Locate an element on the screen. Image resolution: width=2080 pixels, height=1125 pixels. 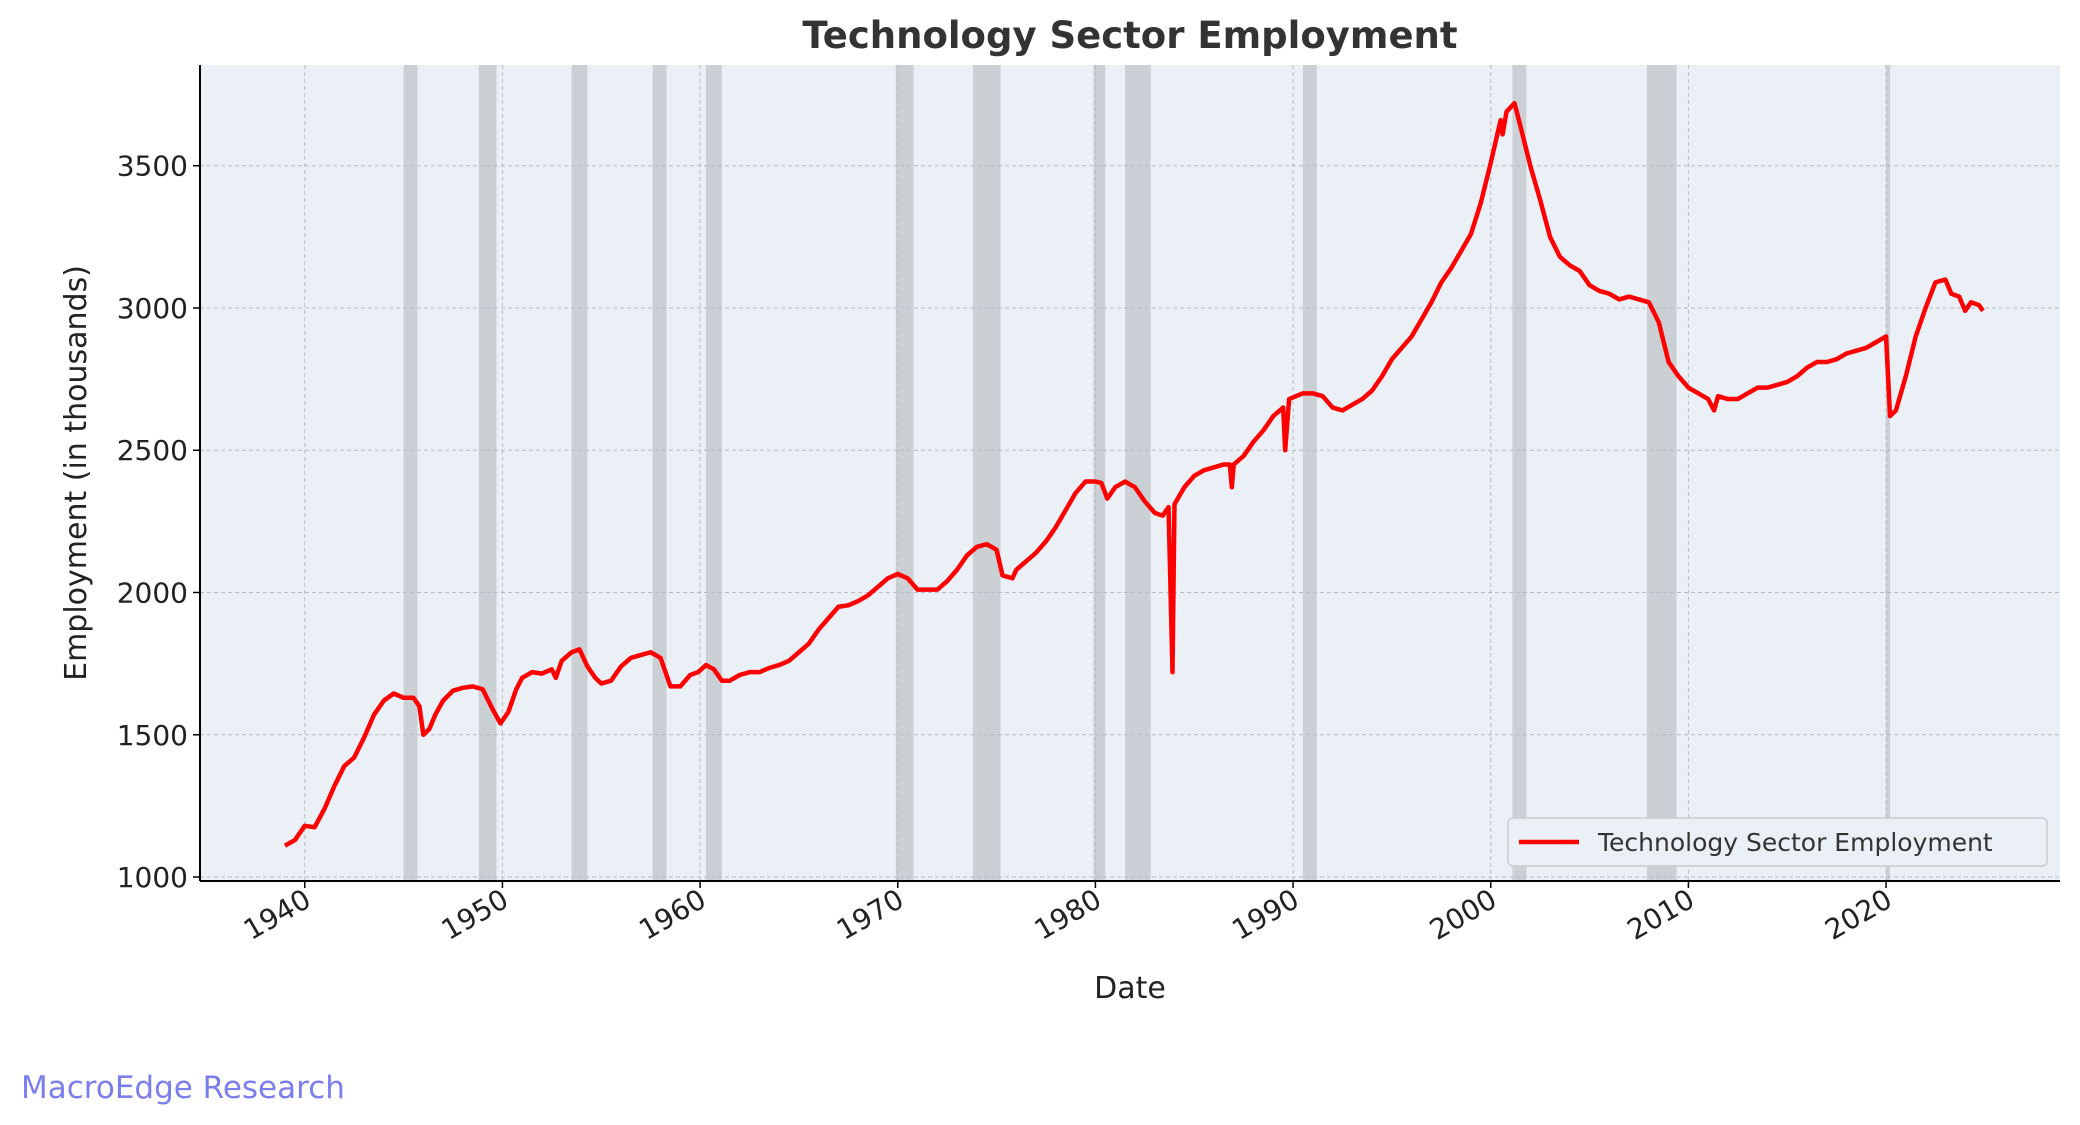
y-axis-label: Employment (in thousands) is located at coordinates (76, 473).